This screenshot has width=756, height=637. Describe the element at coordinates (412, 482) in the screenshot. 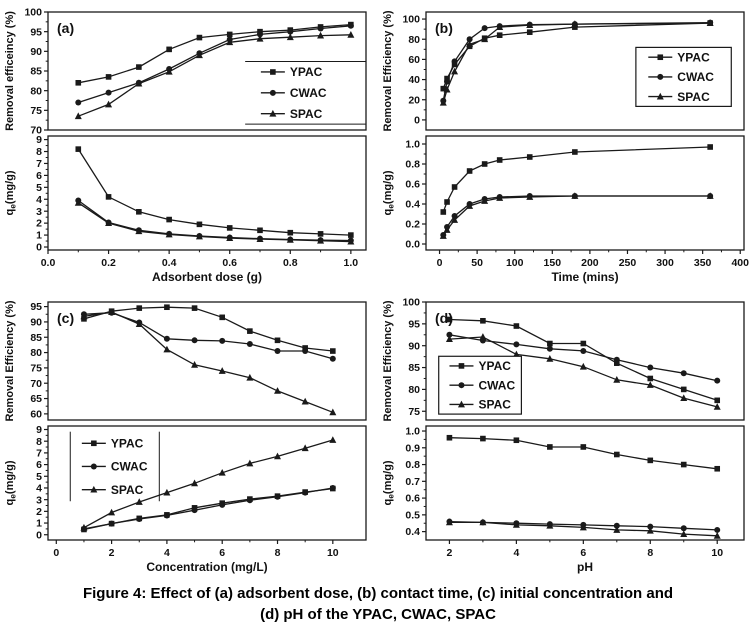

I see `y-tick-label: 0.7` at that location.